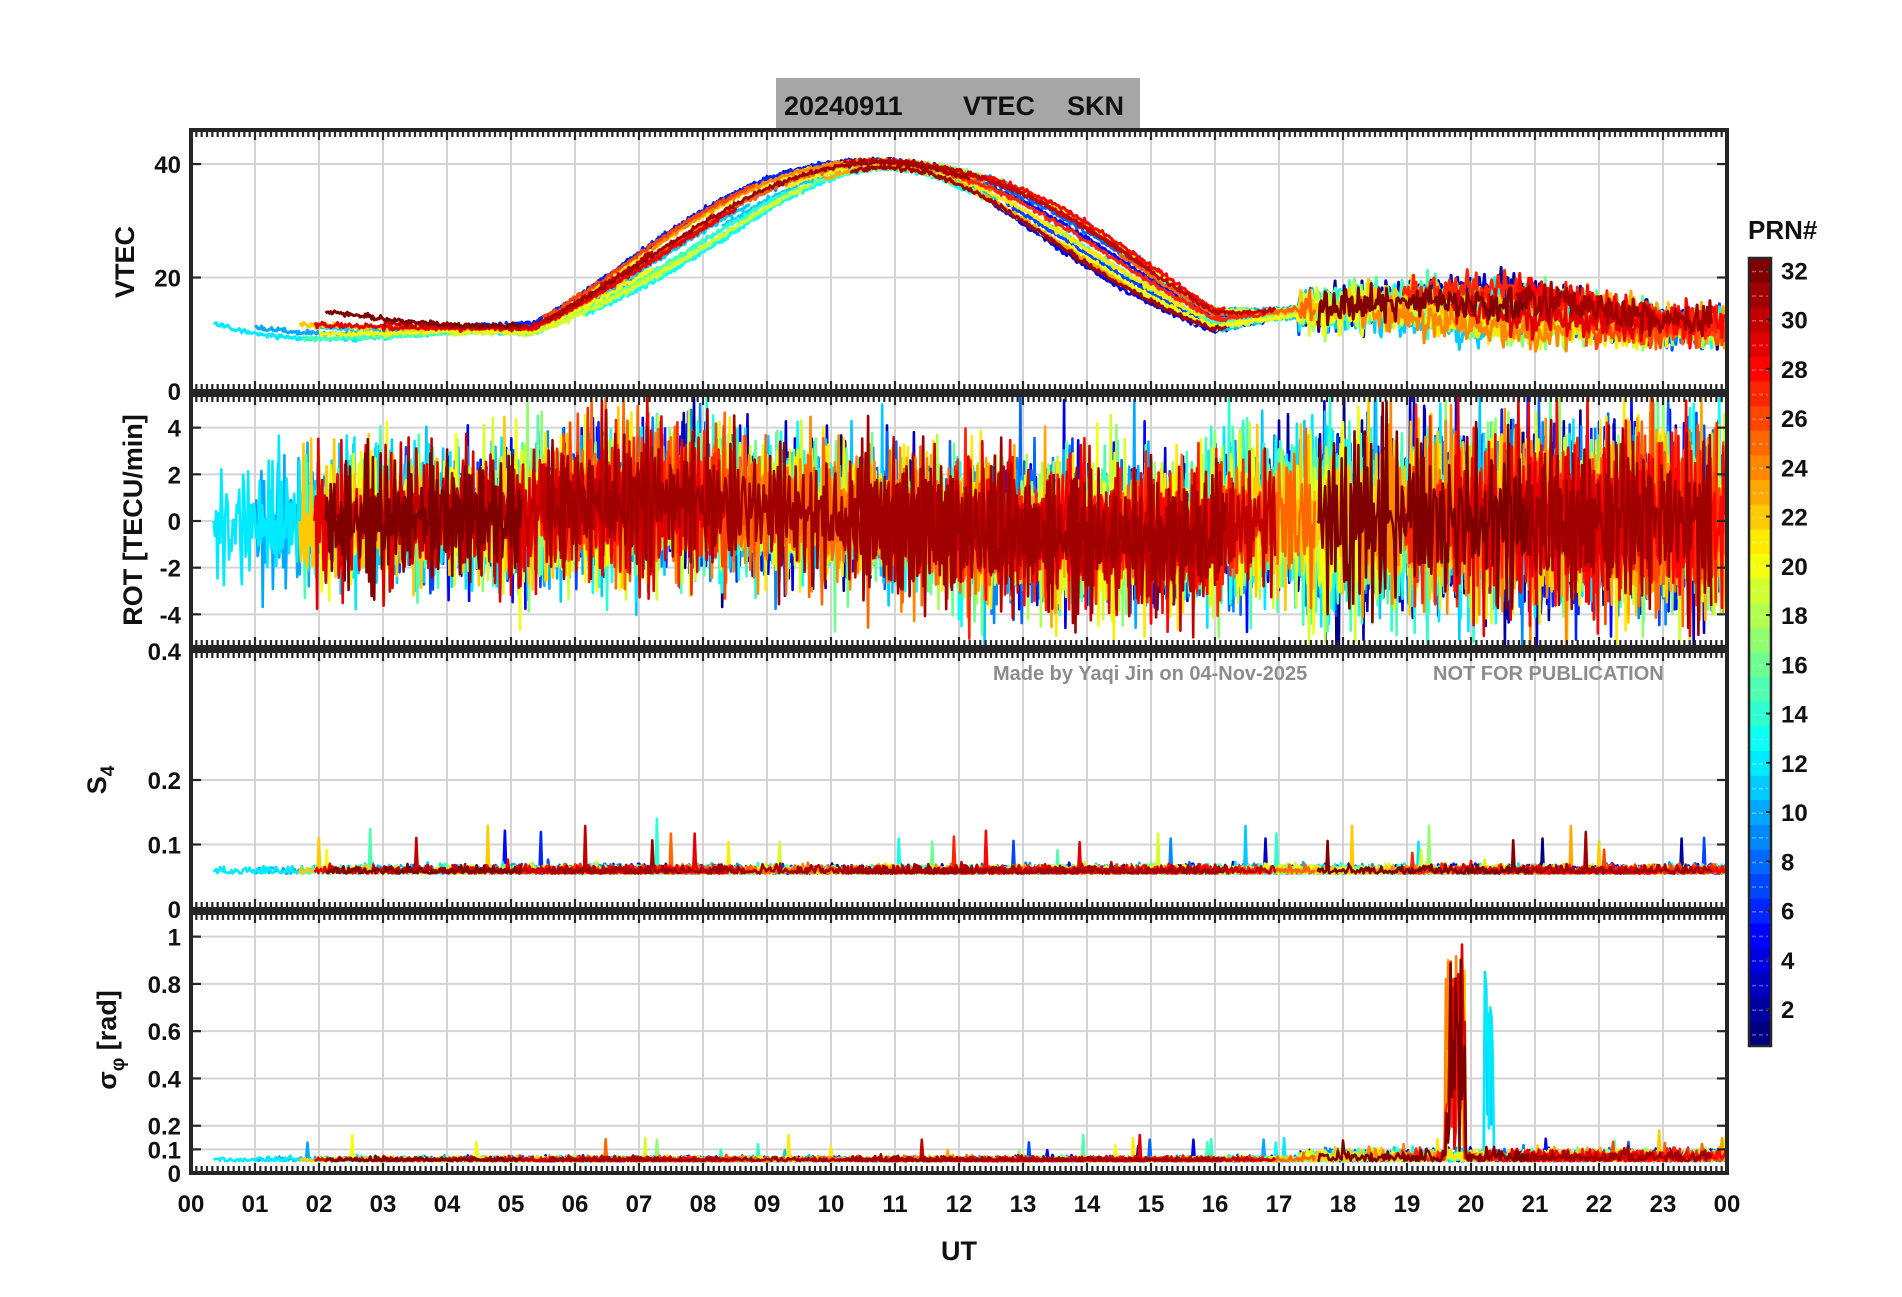 The image size is (1902, 1297). I want to click on title-station: SKN, so click(1095, 106).